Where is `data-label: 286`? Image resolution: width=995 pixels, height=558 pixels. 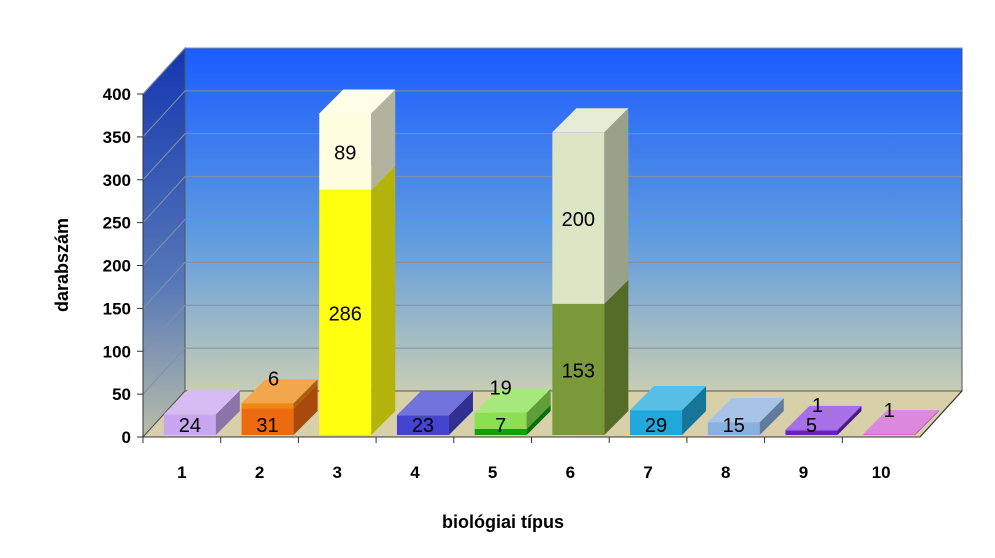
data-label: 286 is located at coordinates (345, 314).